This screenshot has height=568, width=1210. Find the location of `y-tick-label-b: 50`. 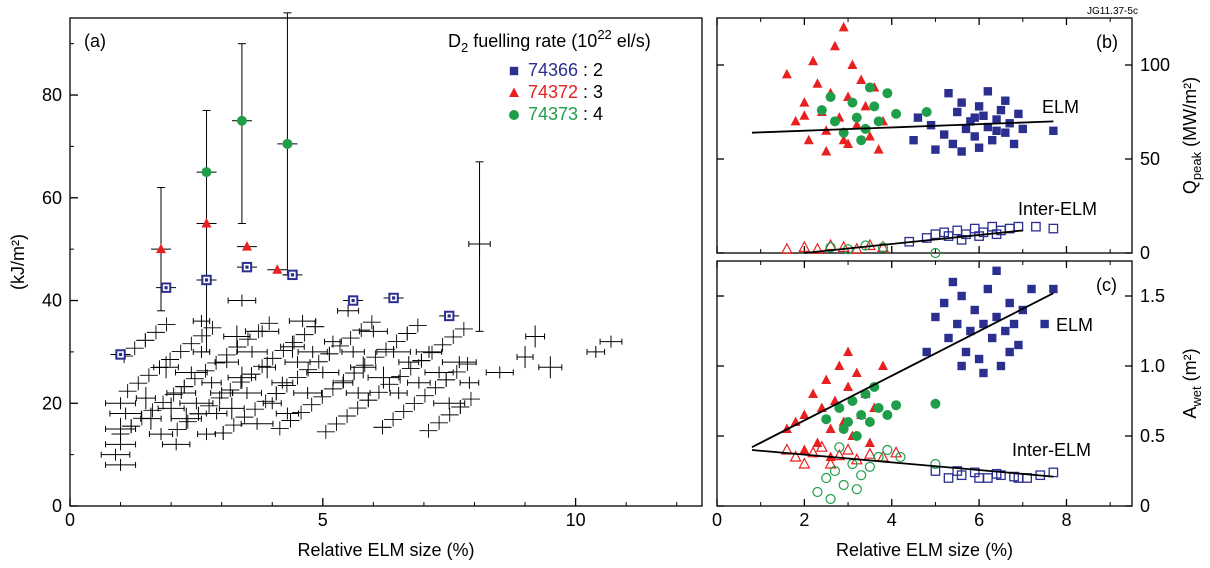

y-tick-label-b: 50 is located at coordinates (1150, 159).